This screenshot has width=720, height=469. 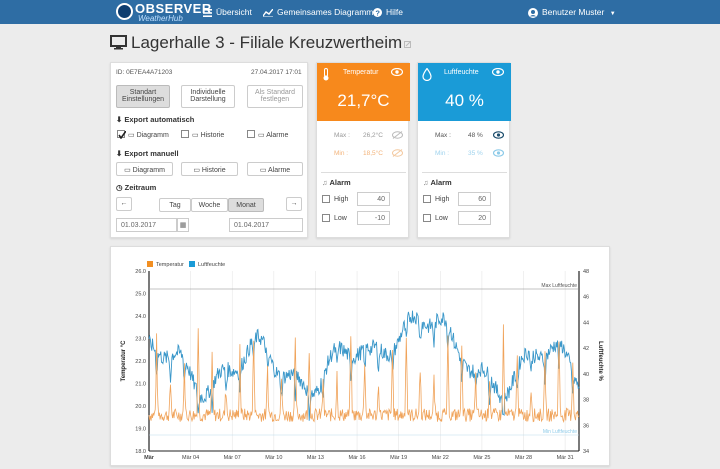 I want to click on menu-icon, so click(x=207, y=12).